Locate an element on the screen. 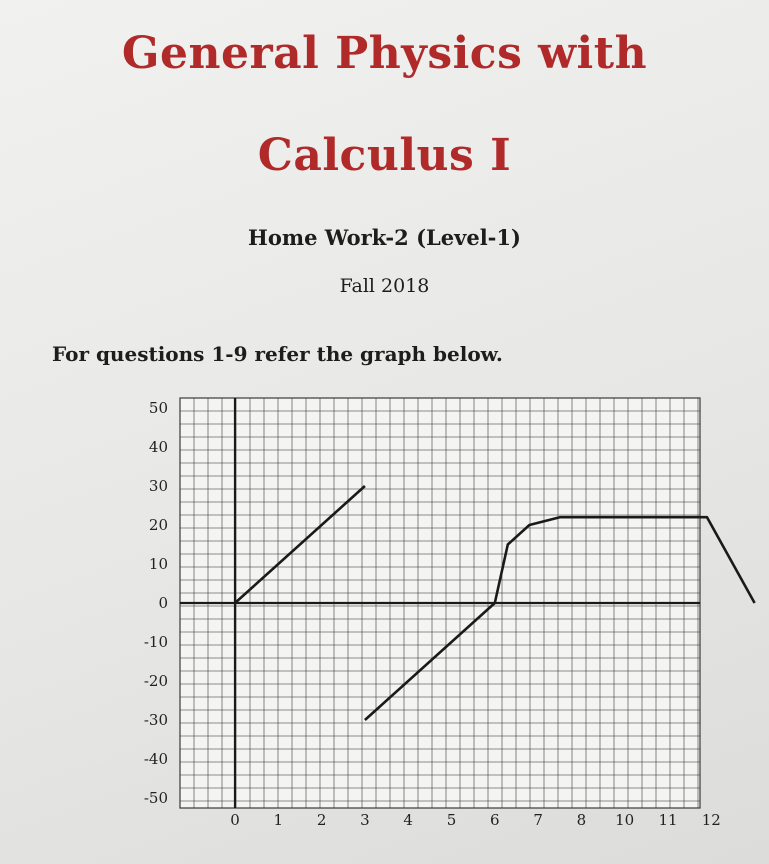 The height and width of the screenshot is (864, 769). instruction-text: For questions 1-9 refer the graph below. is located at coordinates (277, 354).